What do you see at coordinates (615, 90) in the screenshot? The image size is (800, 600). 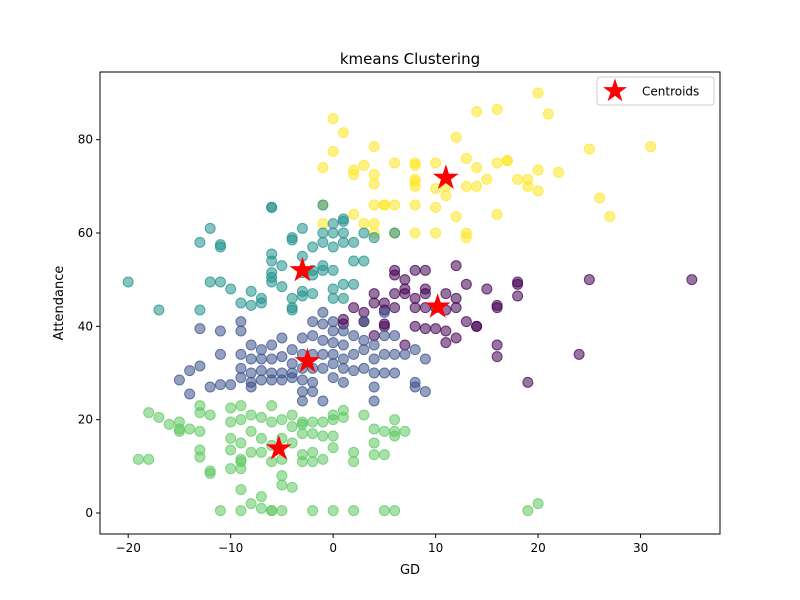 I see `legend-star-shape` at bounding box center [615, 90].